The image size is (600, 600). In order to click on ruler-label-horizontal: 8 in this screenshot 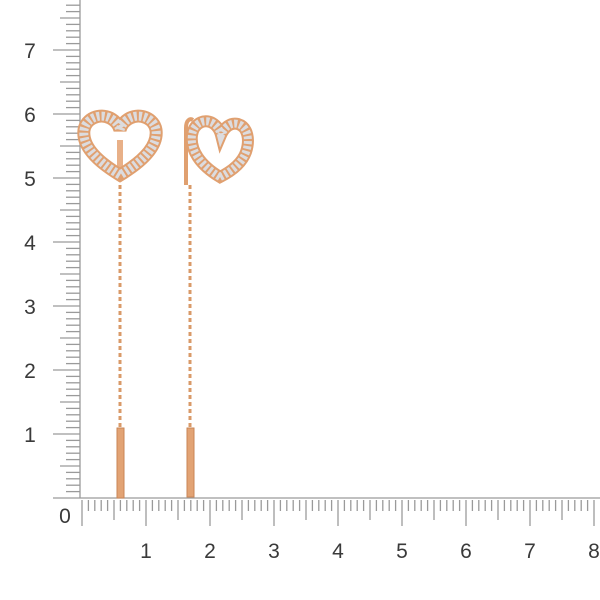, I will do `click(594, 551)`.